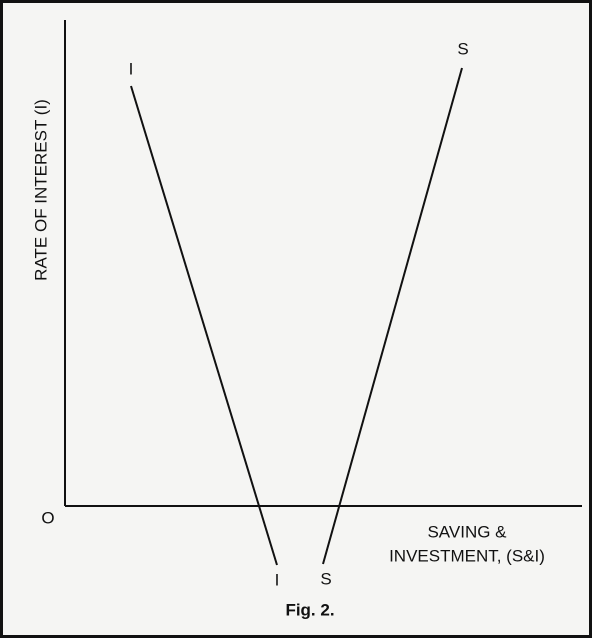  I want to click on x-axis-label: SAVING &, so click(467, 531).